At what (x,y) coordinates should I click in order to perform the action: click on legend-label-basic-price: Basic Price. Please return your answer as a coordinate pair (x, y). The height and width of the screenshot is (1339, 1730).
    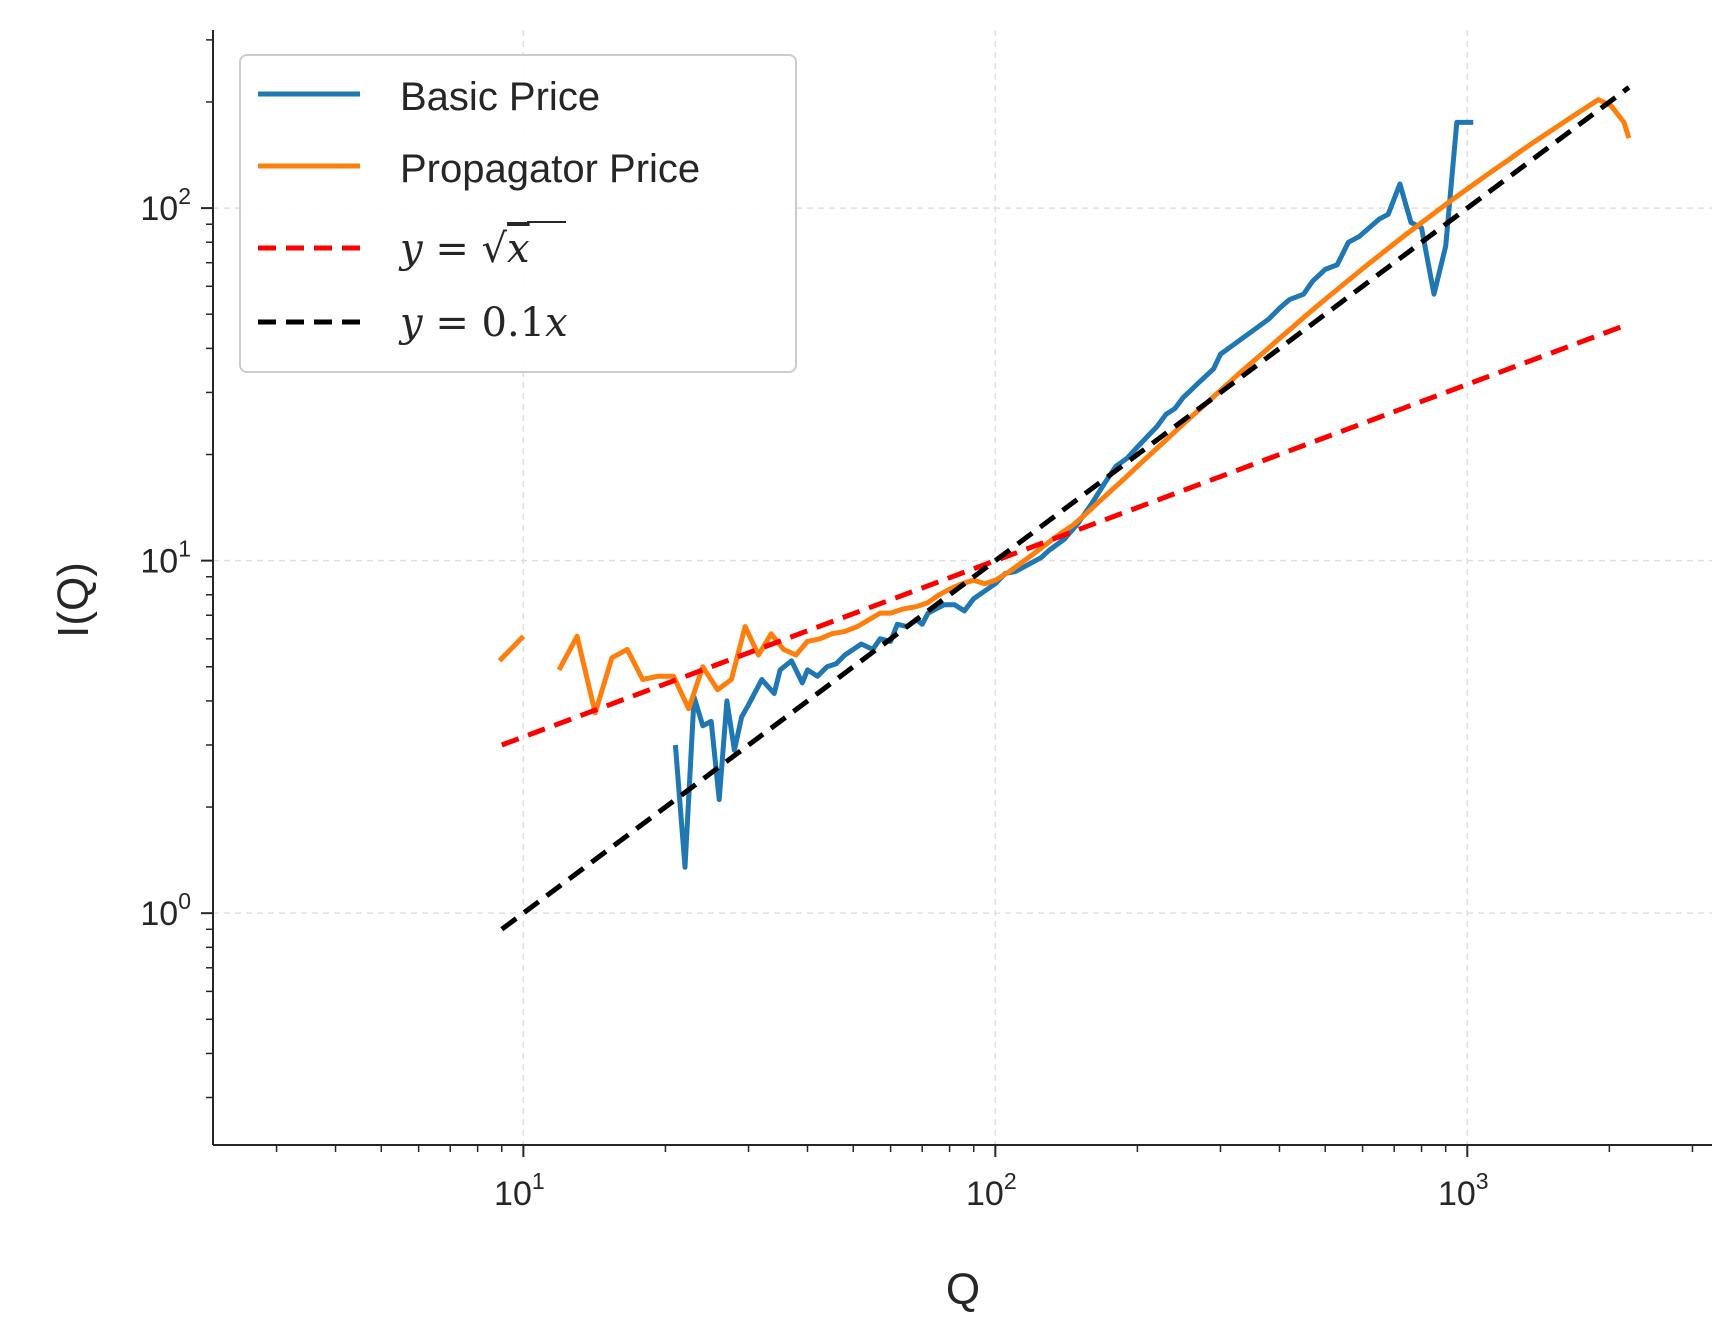
    Looking at the image, I should click on (500, 97).